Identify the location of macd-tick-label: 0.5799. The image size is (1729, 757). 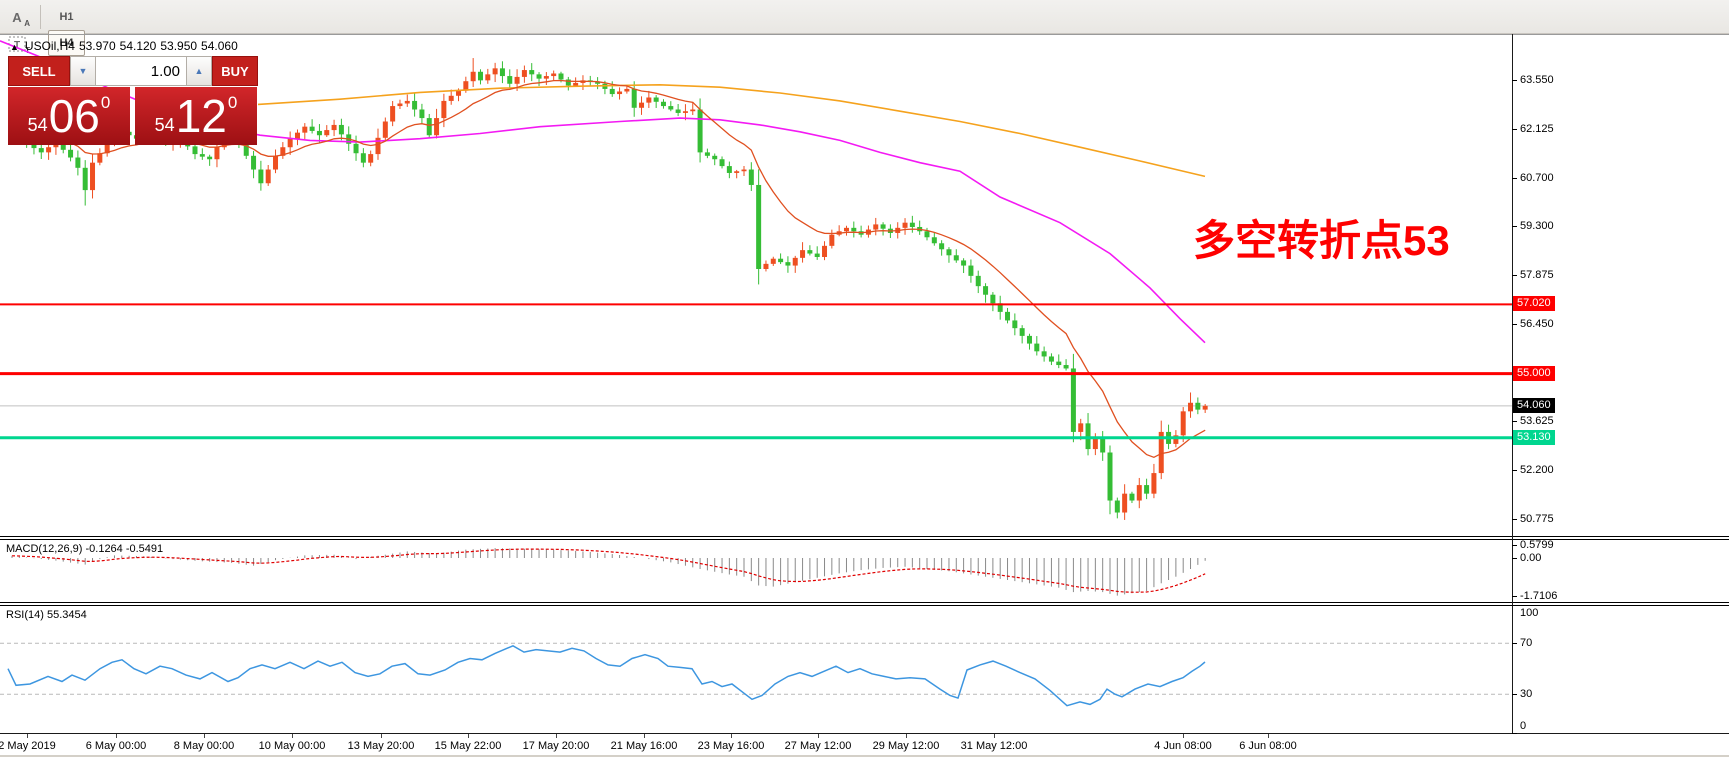
(1537, 545).